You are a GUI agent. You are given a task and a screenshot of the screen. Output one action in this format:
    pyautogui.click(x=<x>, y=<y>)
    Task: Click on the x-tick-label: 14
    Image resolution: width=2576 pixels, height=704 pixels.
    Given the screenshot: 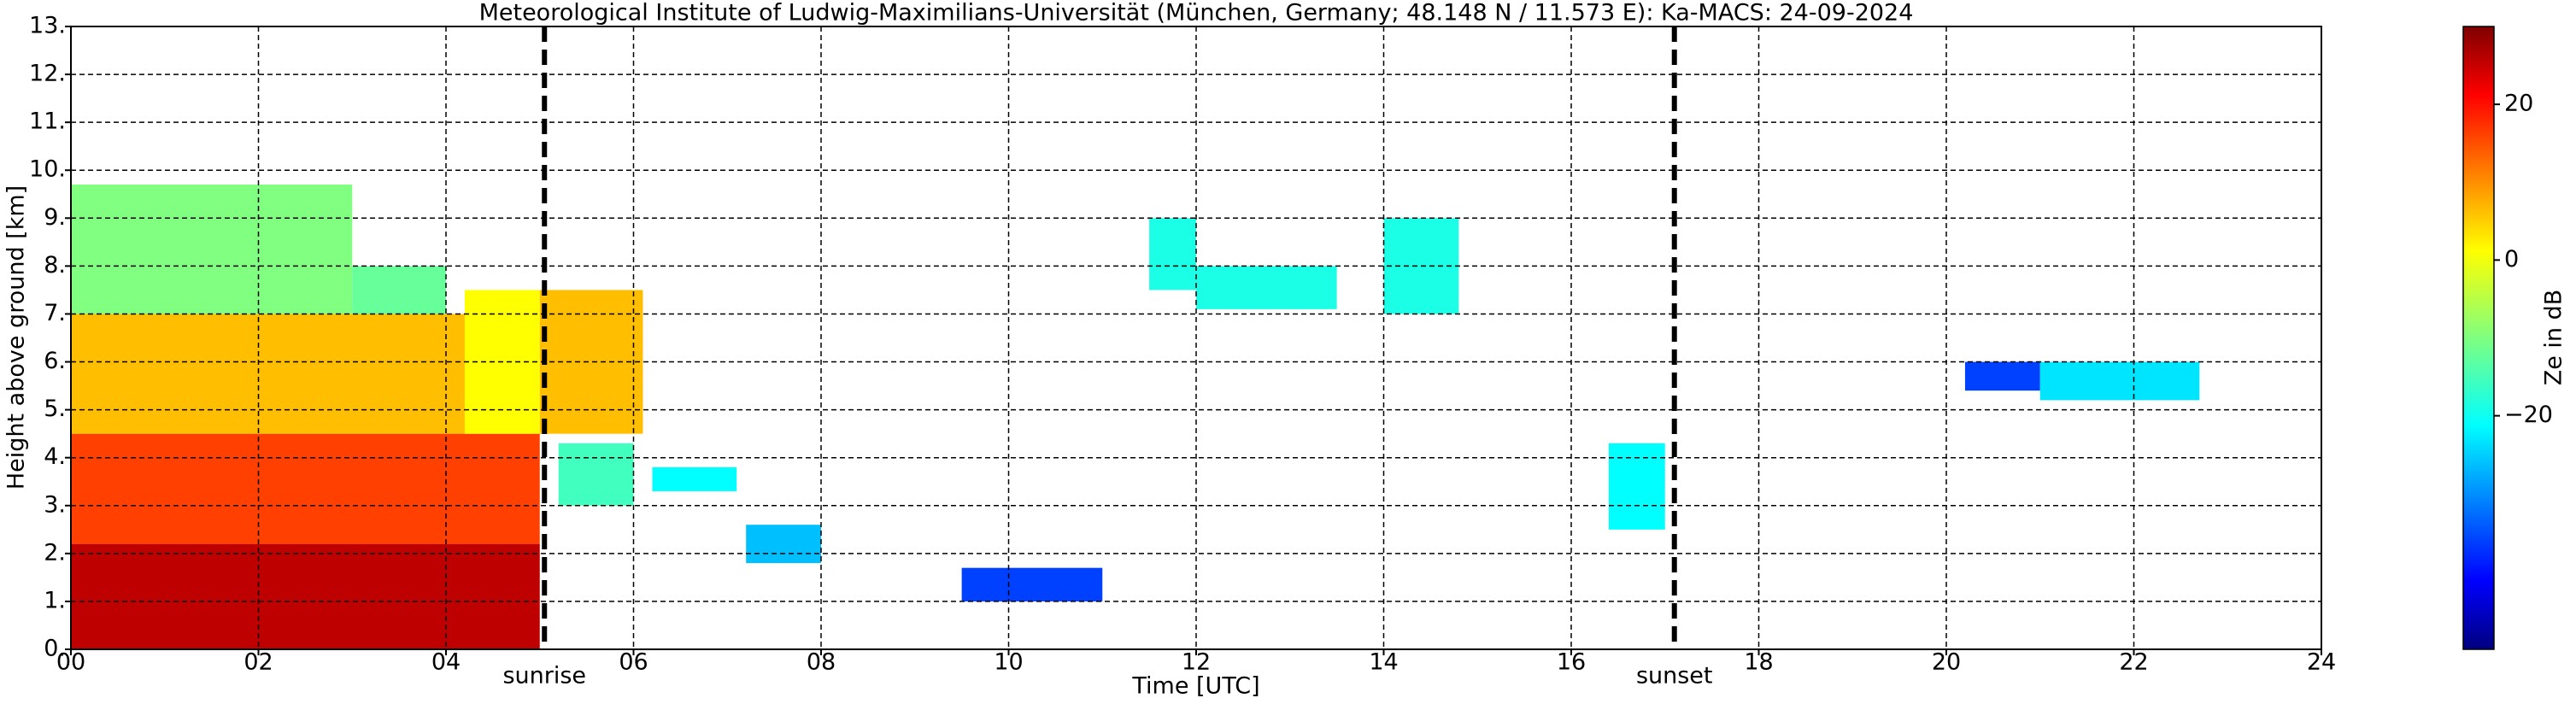 What is the action you would take?
    pyautogui.click(x=1383, y=662)
    